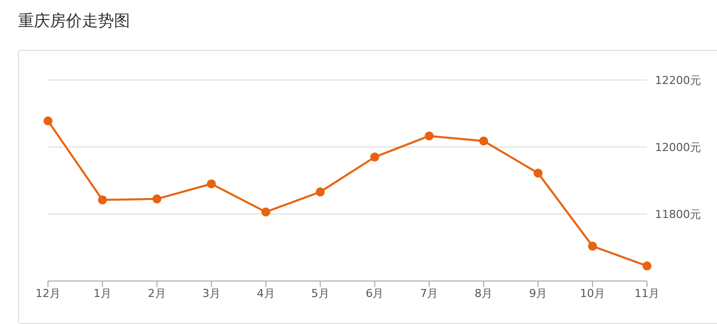  Describe the element at coordinates (647, 293) in the screenshot. I see `x-tick-label: 11月` at that location.